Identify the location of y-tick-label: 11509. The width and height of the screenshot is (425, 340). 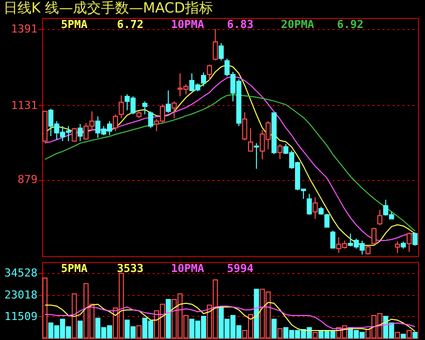
(21, 316).